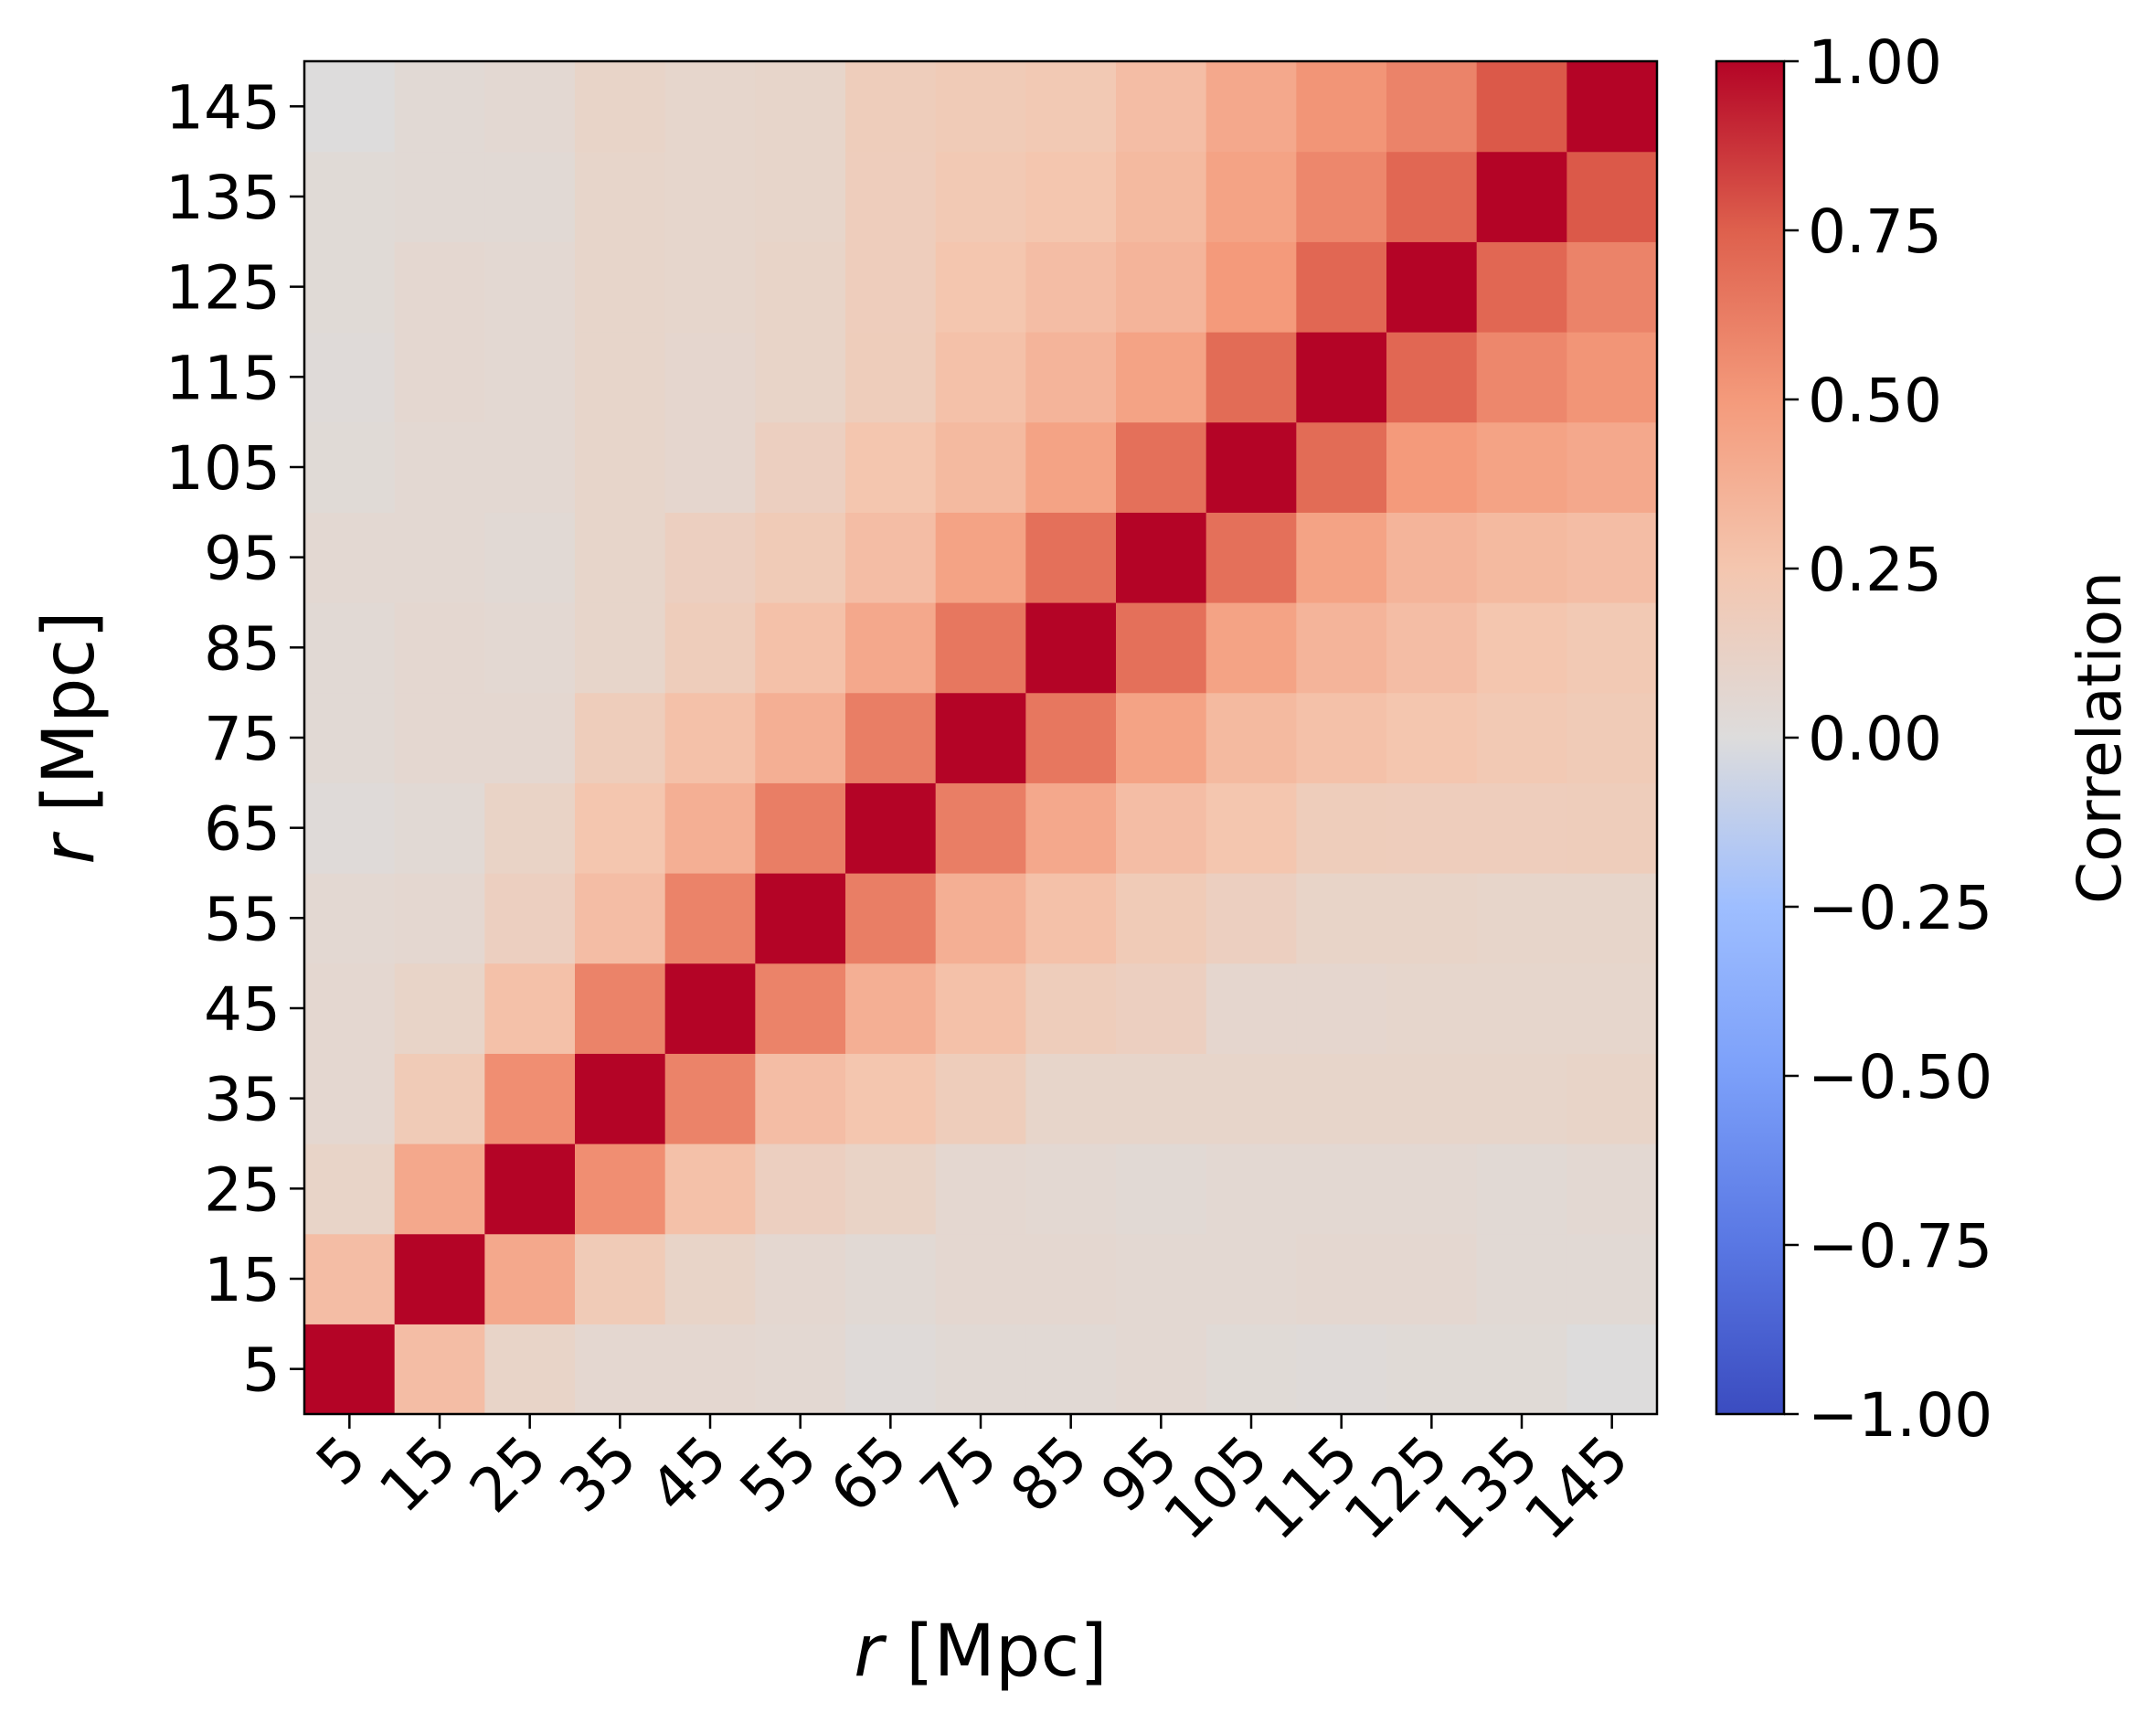 The height and width of the screenshot is (1723, 2156). Describe the element at coordinates (242, 1280) in the screenshot. I see `y-tick-label: 15` at that location.